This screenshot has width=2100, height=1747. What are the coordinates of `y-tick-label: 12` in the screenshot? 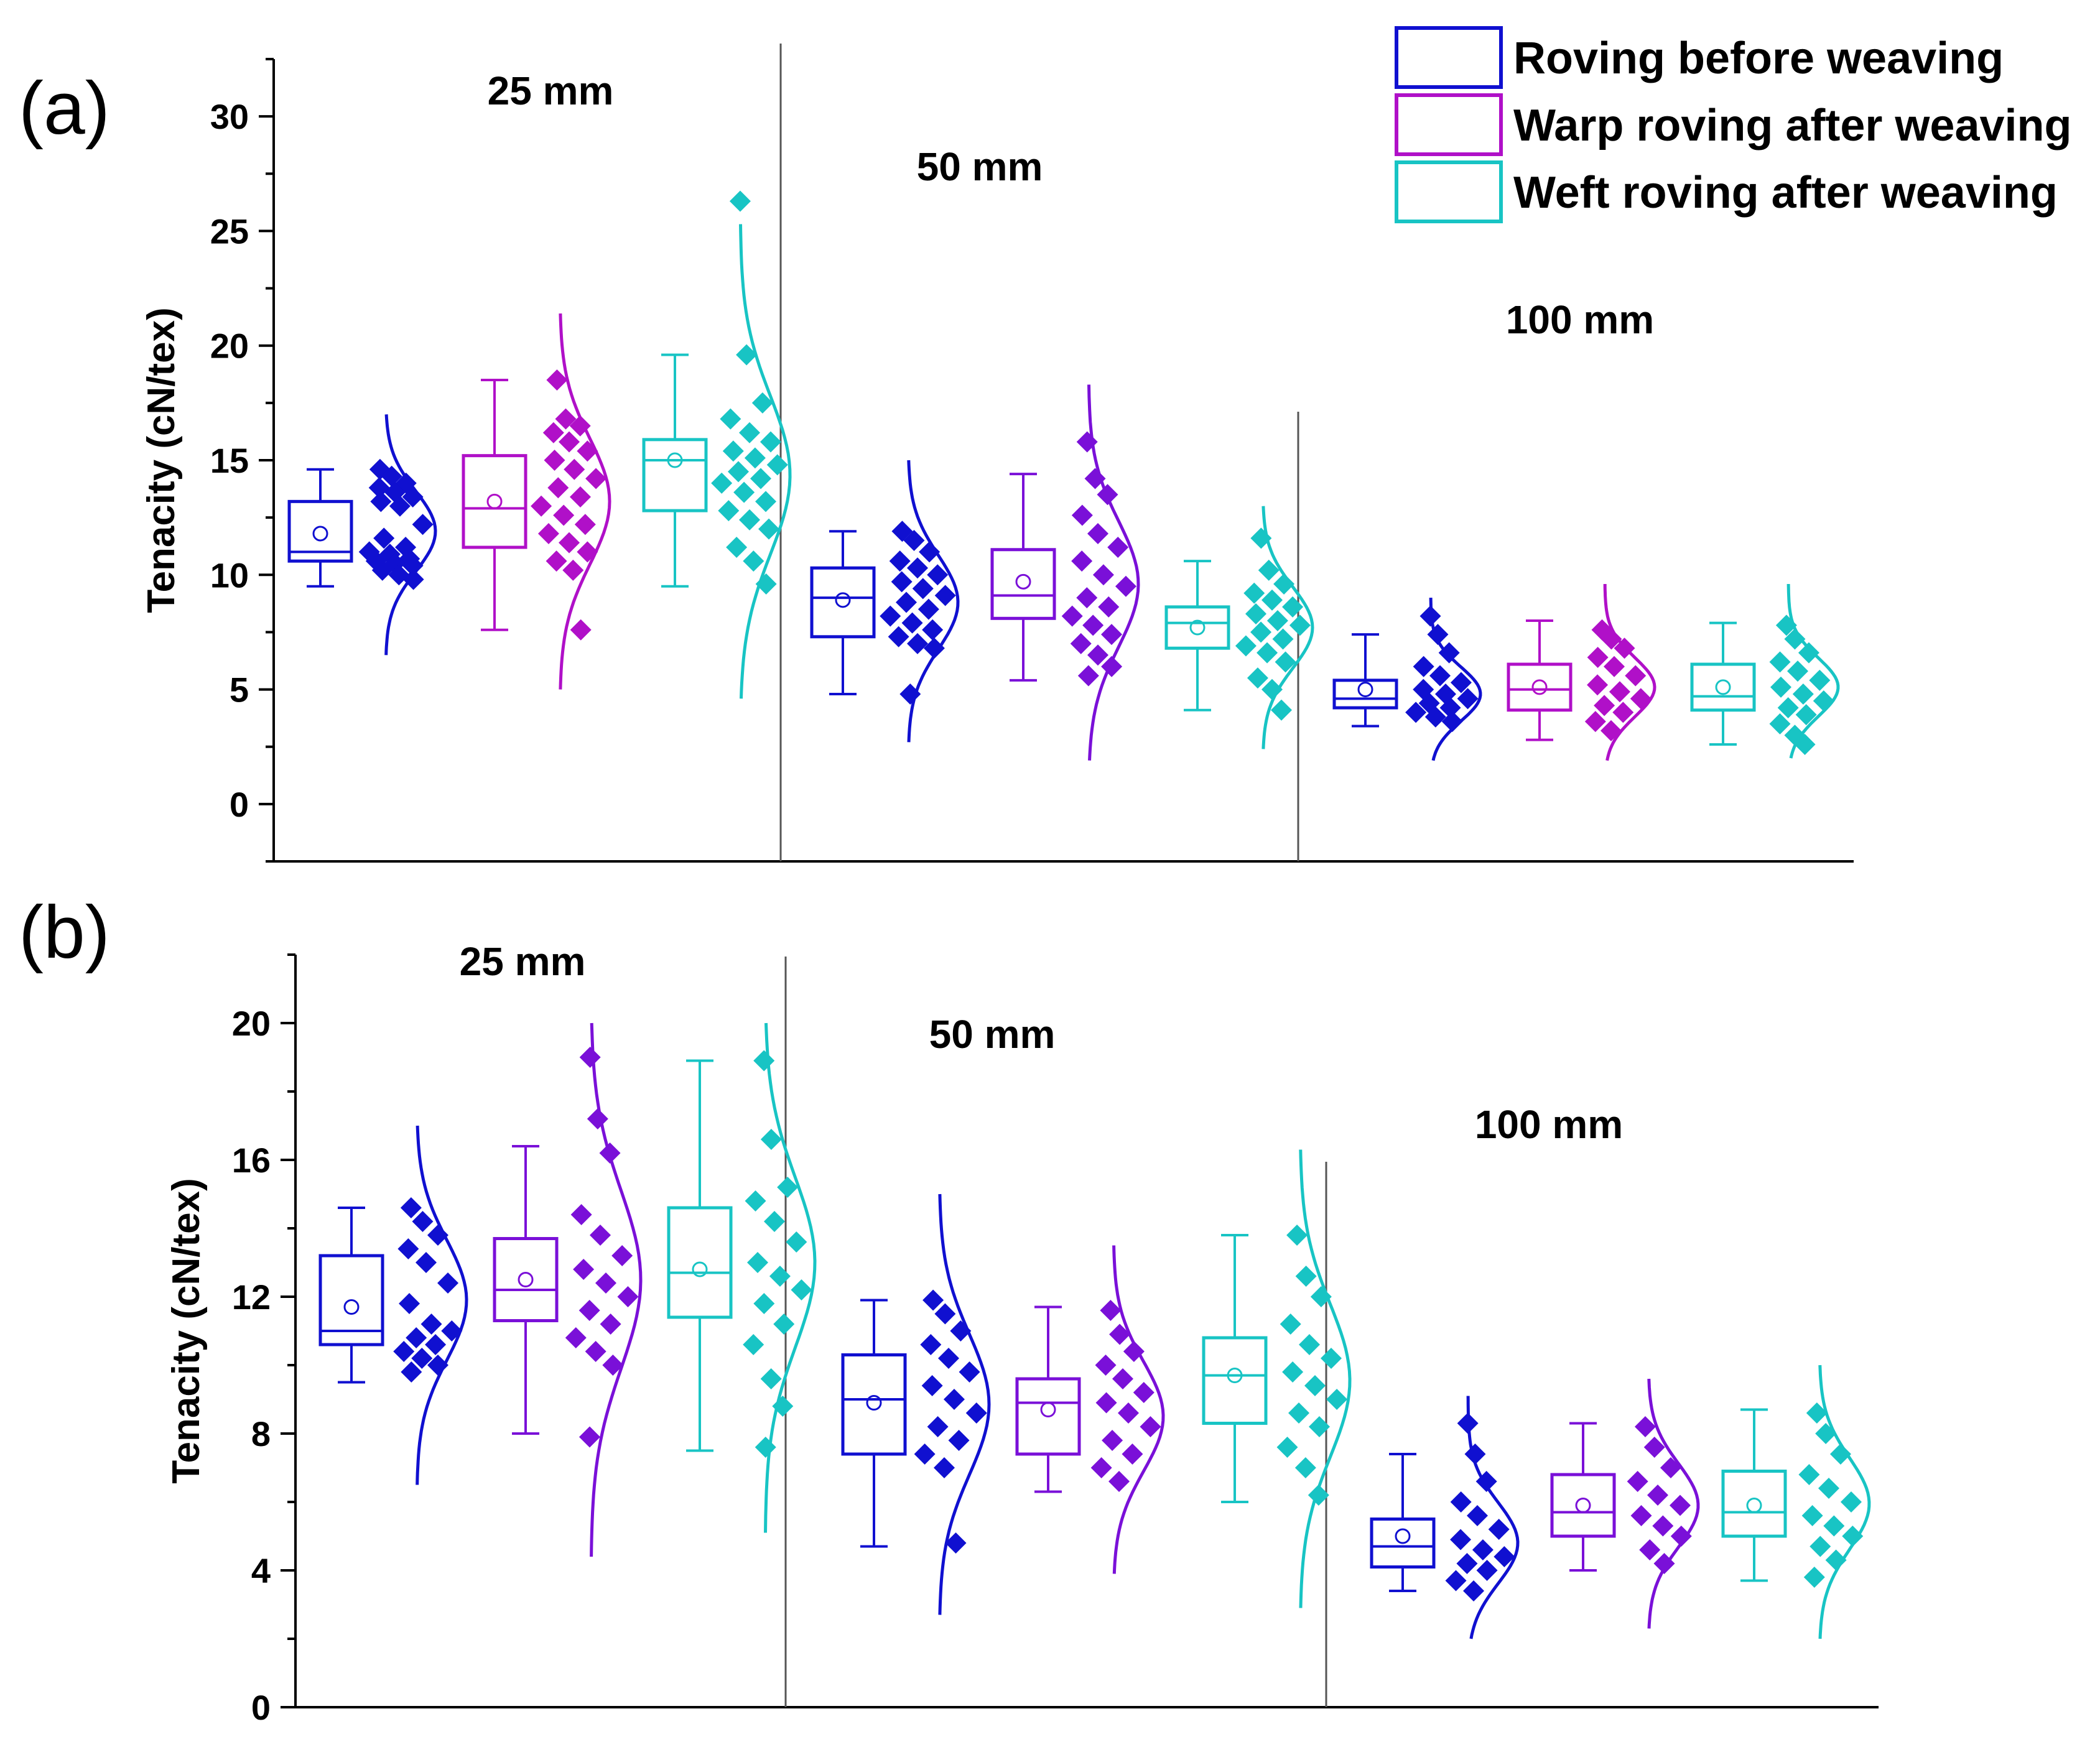 It's located at (252, 1297).